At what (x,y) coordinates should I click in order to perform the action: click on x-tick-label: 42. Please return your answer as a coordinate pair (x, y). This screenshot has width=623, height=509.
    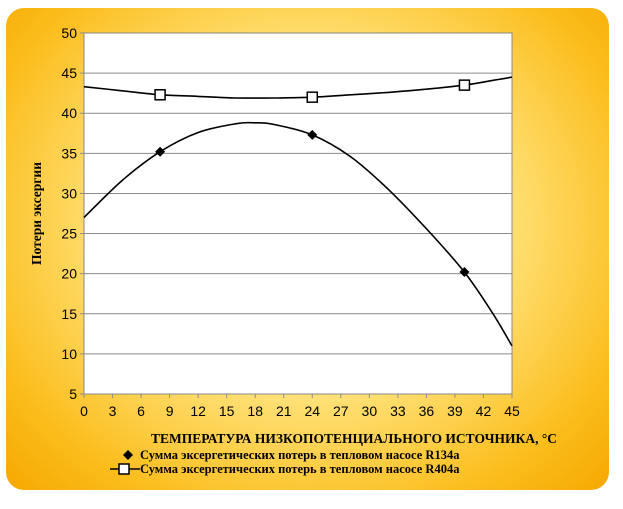
    Looking at the image, I should click on (484, 411).